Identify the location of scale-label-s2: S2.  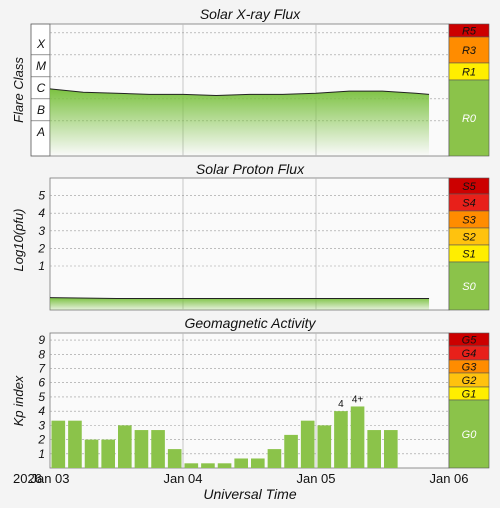
(468, 238).